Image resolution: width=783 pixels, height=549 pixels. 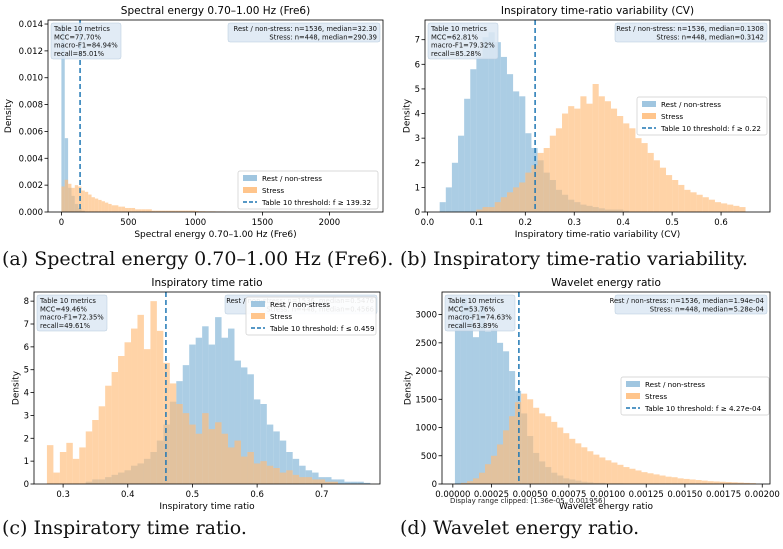 What do you see at coordinates (633, 396) in the screenshot?
I see `legend-swatch-stress` at bounding box center [633, 396].